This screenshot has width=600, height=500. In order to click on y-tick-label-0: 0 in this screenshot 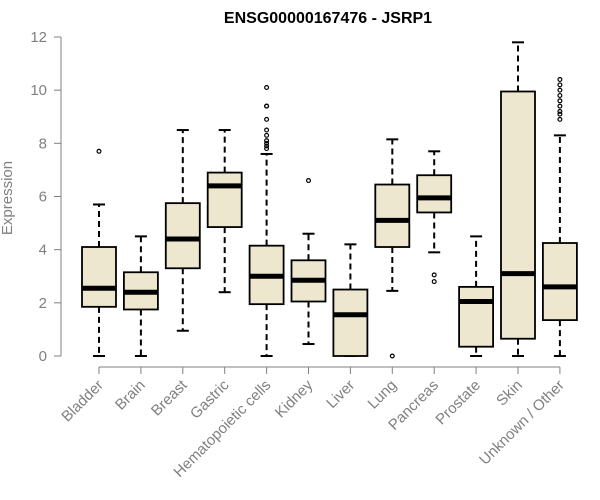, I will do `click(43, 356)`.